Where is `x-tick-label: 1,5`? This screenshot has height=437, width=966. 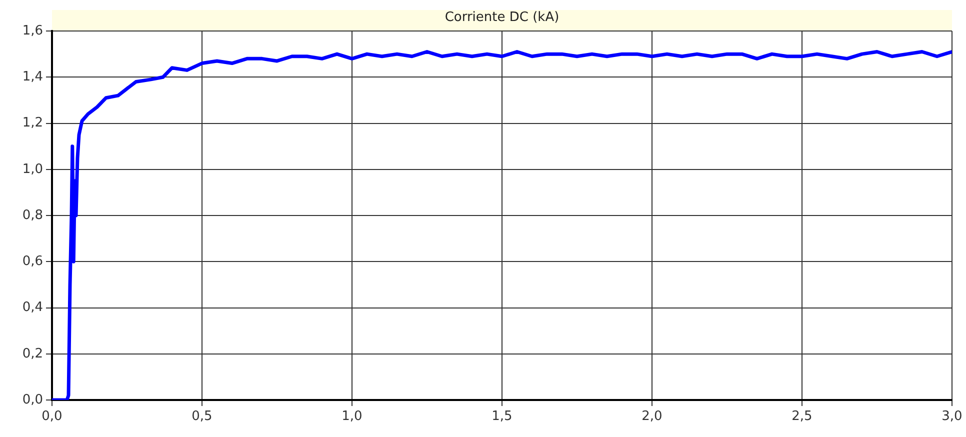 x-tick-label: 1,5 is located at coordinates (502, 416).